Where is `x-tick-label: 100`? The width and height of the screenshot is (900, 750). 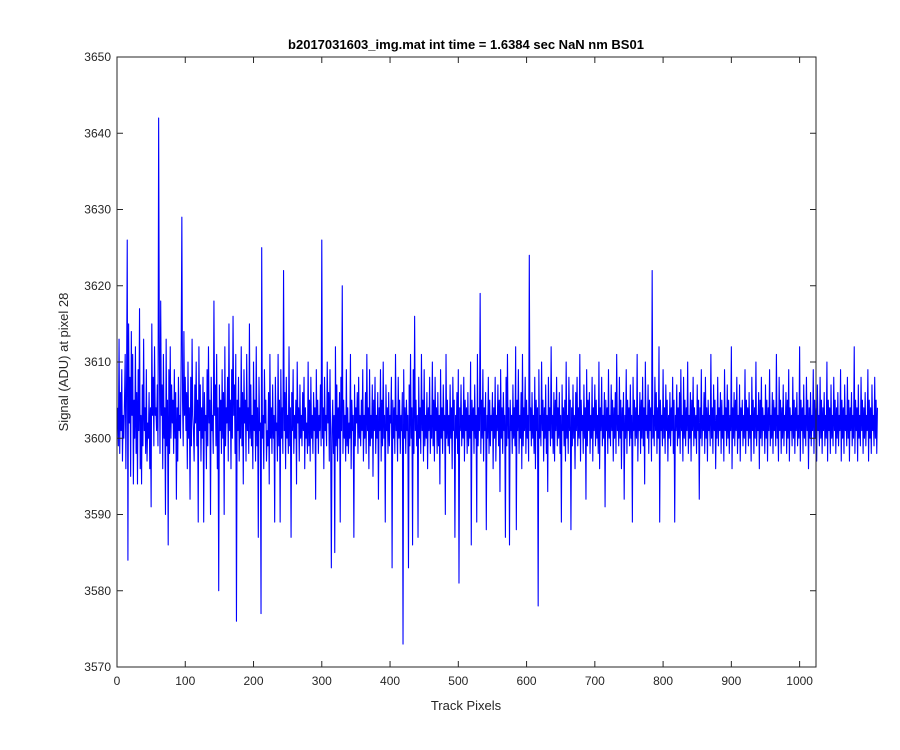 x-tick-label: 100 is located at coordinates (185, 681).